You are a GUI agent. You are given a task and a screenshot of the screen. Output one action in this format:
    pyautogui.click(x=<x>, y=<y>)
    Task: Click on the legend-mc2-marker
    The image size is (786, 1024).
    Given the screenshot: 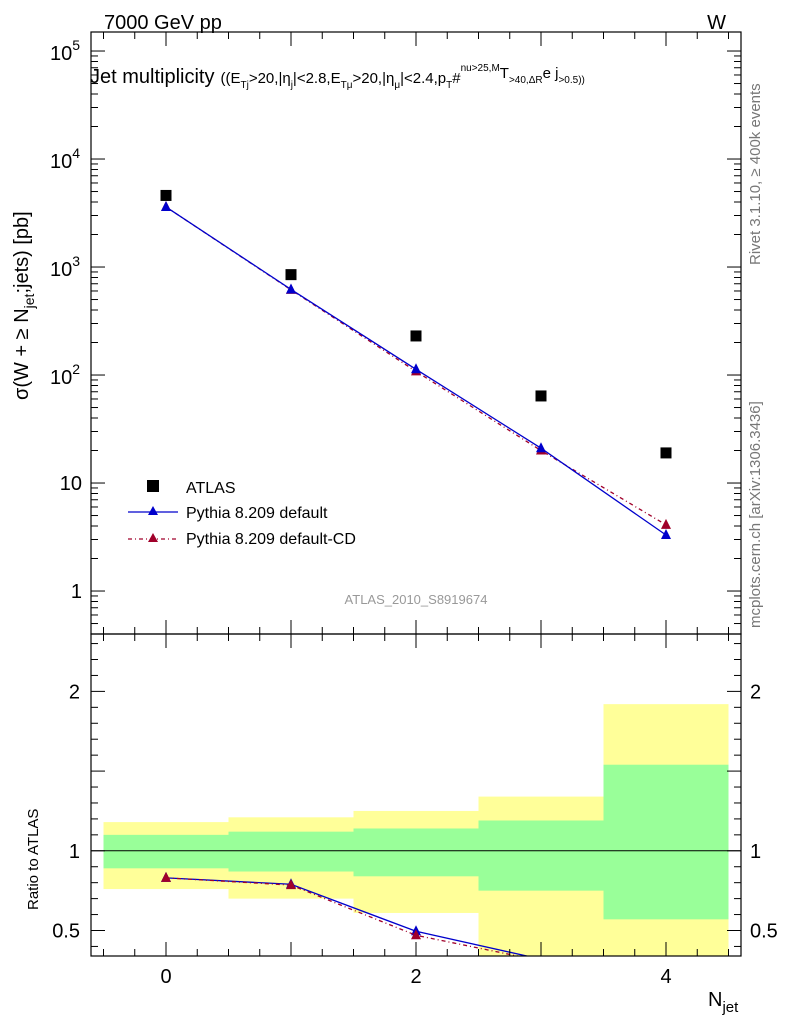 What is the action you would take?
    pyautogui.click(x=153, y=537)
    